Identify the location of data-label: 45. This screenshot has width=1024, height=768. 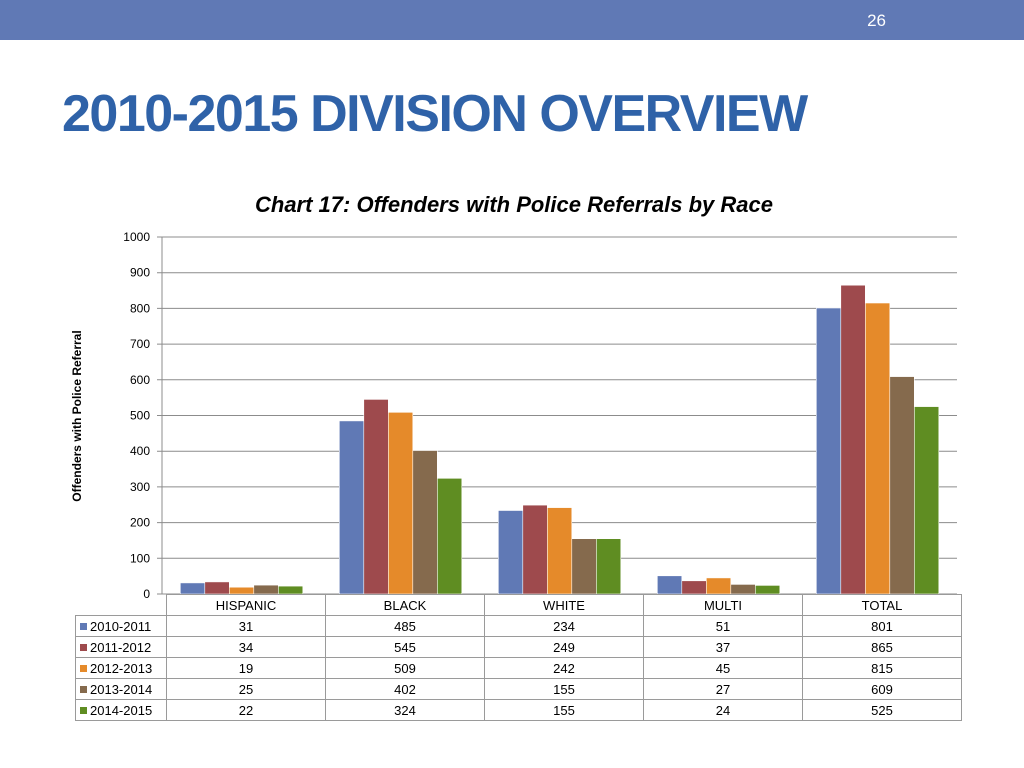
(723, 668).